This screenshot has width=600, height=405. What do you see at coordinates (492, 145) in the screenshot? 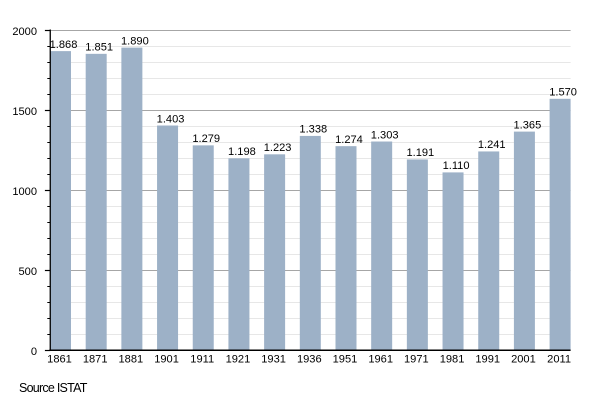
I see `svg-text: 1.241` at bounding box center [492, 145].